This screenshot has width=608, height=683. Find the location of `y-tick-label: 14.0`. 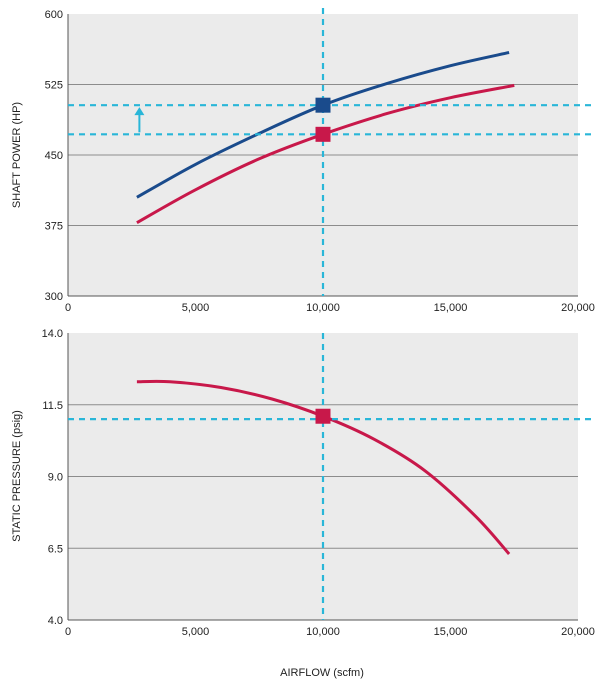

y-tick-label: 14.0 is located at coordinates (52, 334).